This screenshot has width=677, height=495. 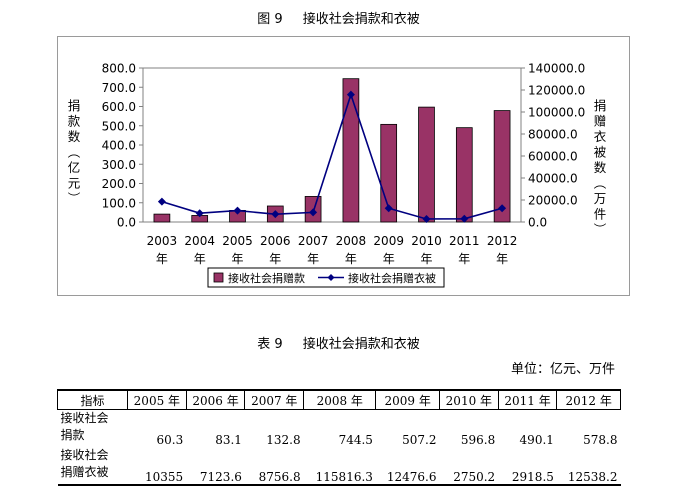 I want to click on table-cell: 132.8, so click(x=283, y=440).